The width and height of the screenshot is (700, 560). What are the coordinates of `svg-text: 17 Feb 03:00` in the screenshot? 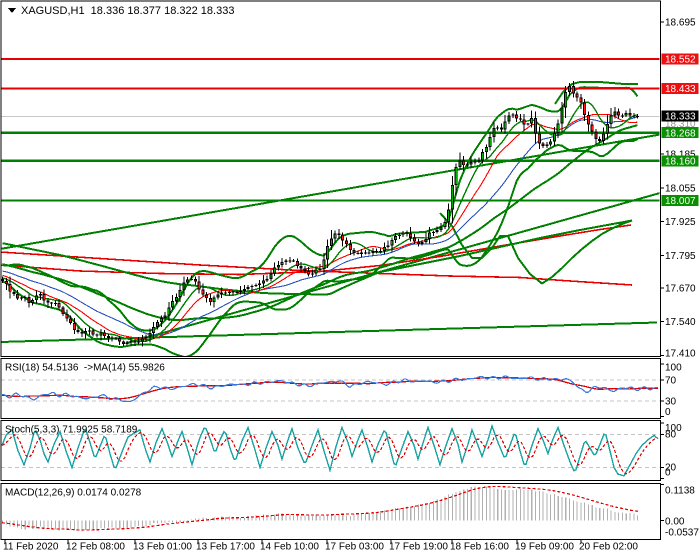 It's located at (354, 547).